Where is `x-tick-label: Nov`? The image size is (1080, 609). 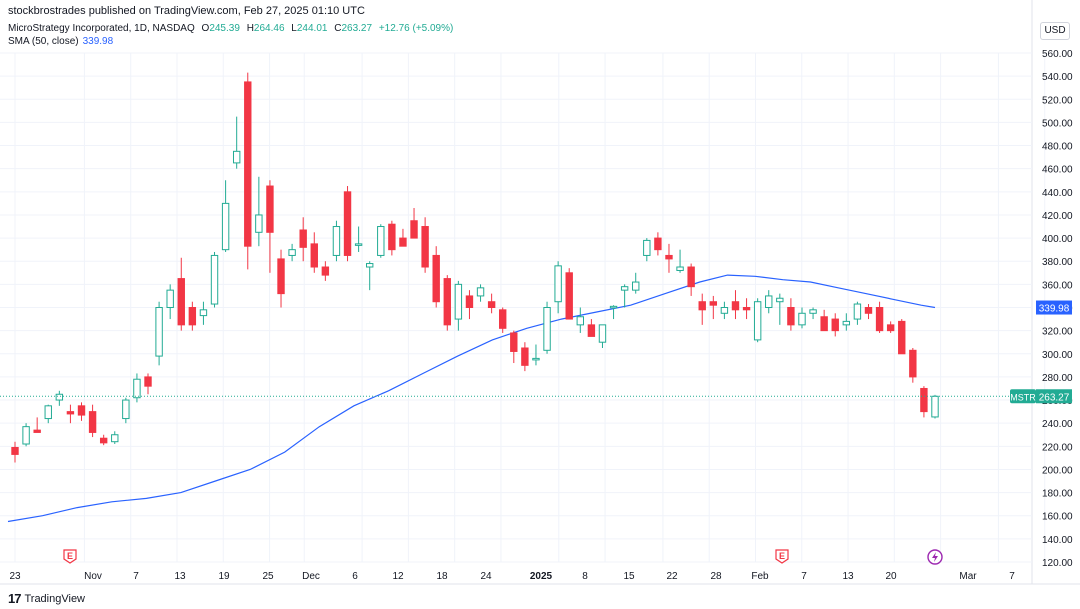
x-tick-label: Nov is located at coordinates (93, 576).